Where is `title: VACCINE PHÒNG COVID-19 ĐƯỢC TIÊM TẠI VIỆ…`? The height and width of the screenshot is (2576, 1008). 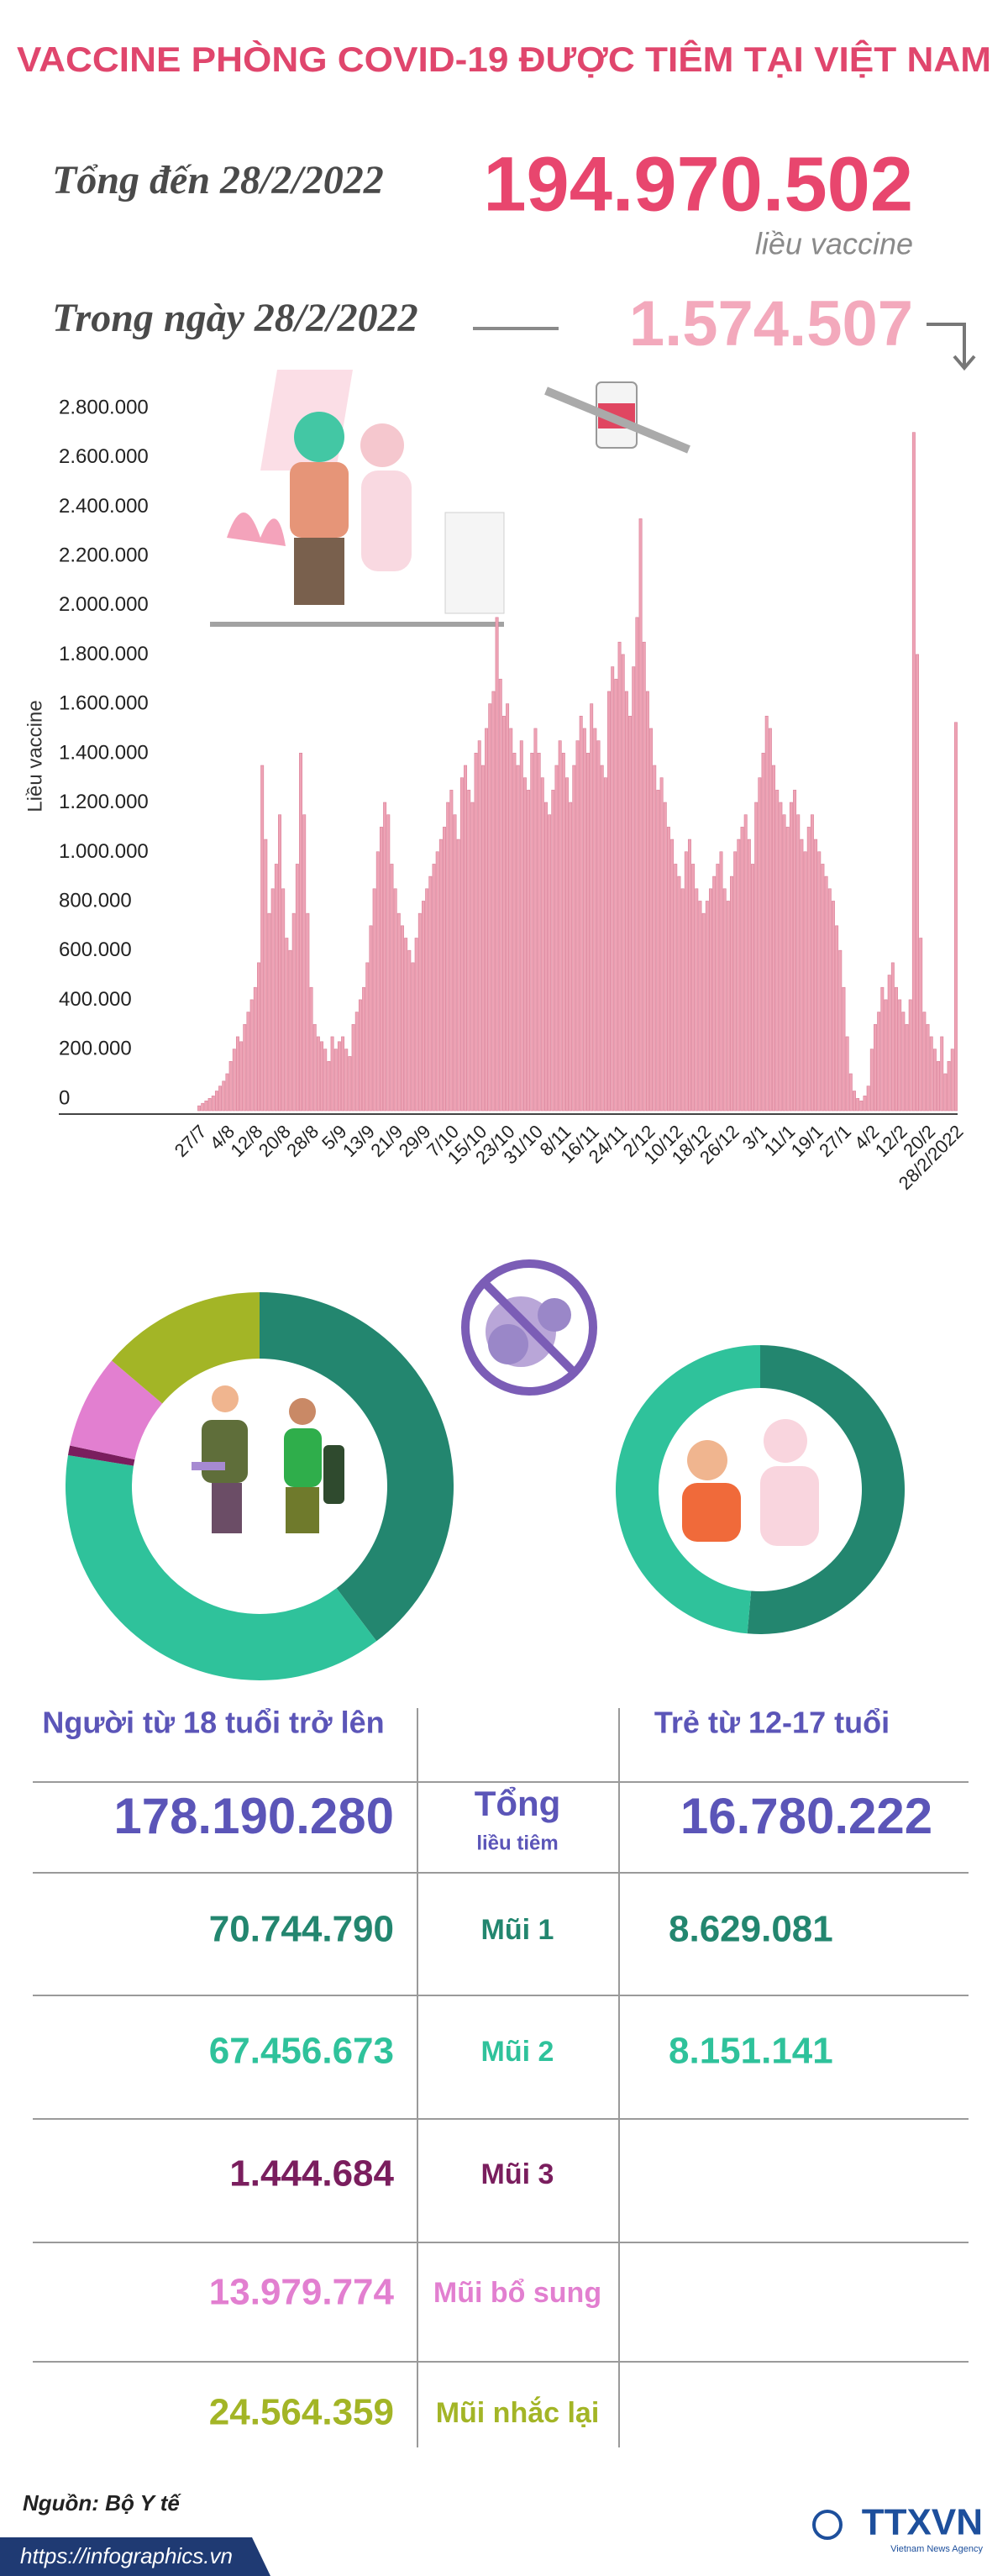
title: VACCINE PHÒNG COVID-19 ĐƯỢC TIÊM TẠI VIỆ… is located at coordinates (504, 59).